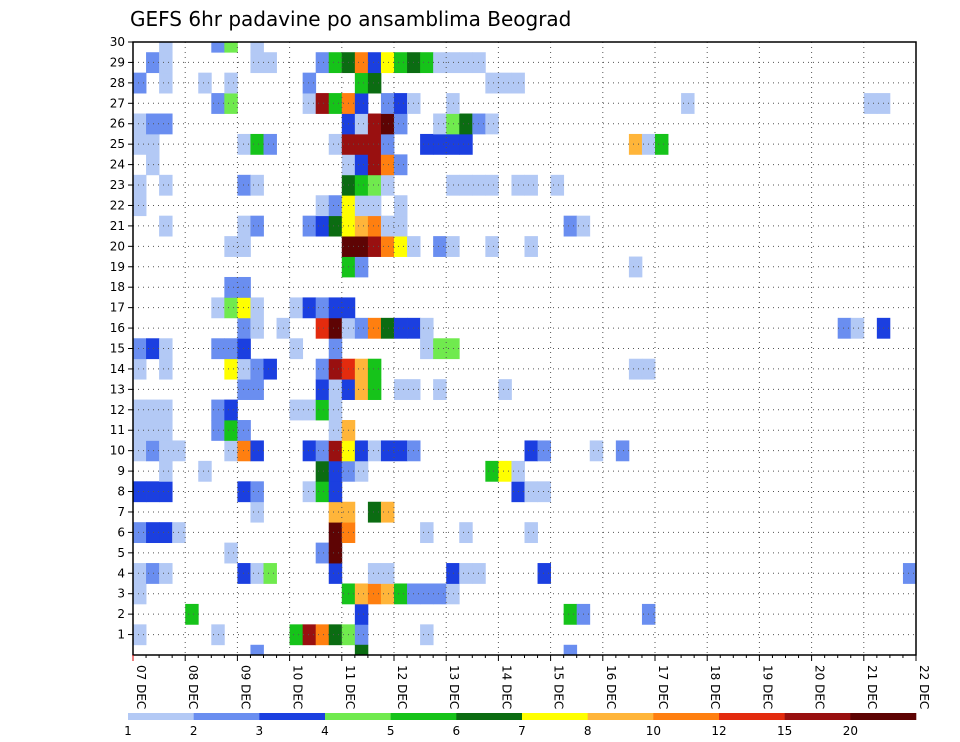  Describe the element at coordinates (117, 42) in the screenshot. I see `y-tick-label: 30` at that location.